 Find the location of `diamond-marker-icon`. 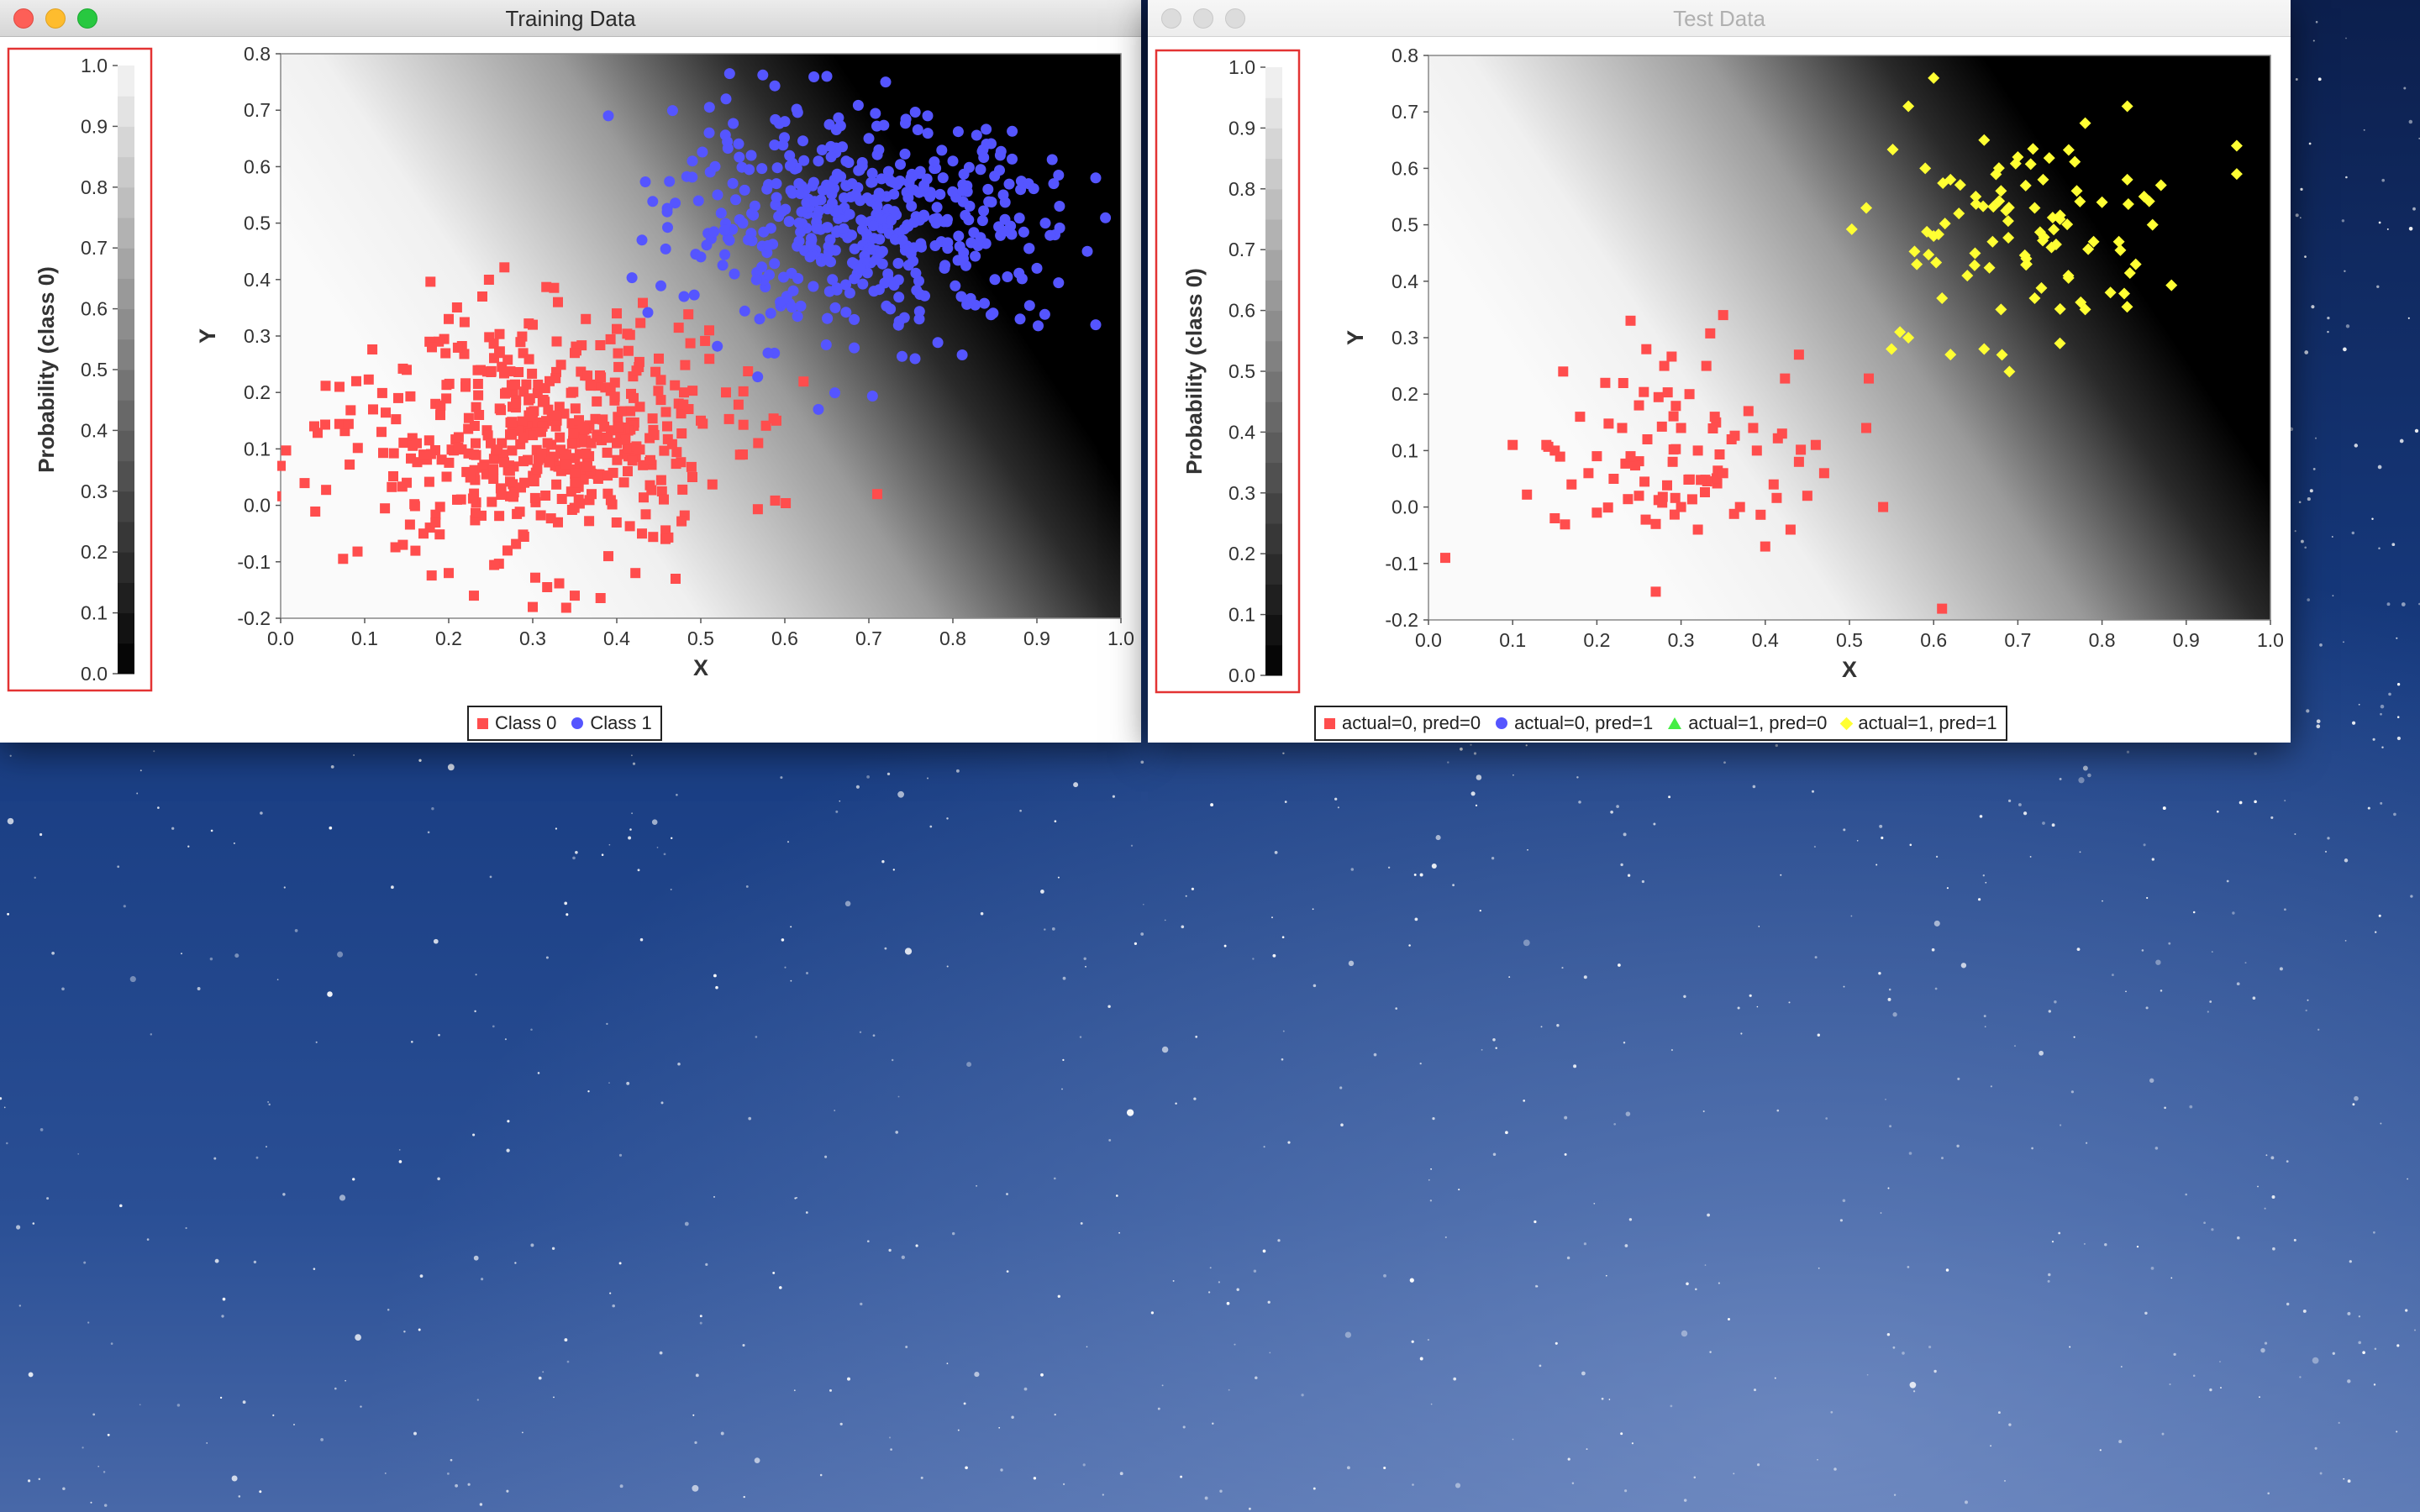

diamond-marker-icon is located at coordinates (1847, 723).